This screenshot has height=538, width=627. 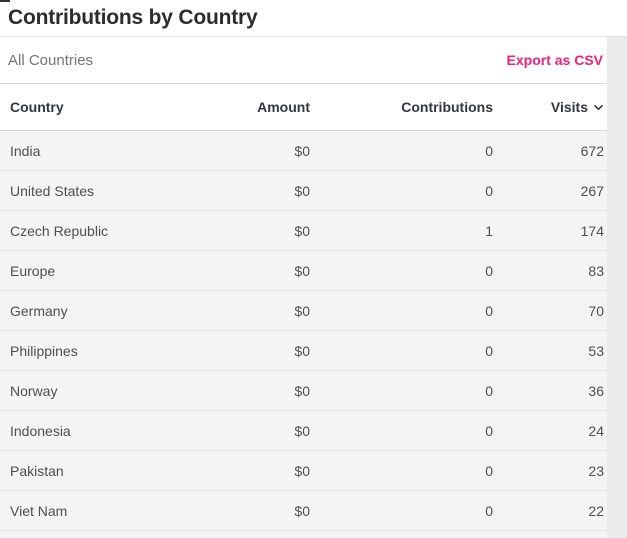 I want to click on cell-country: Philippines, so click(x=44, y=350).